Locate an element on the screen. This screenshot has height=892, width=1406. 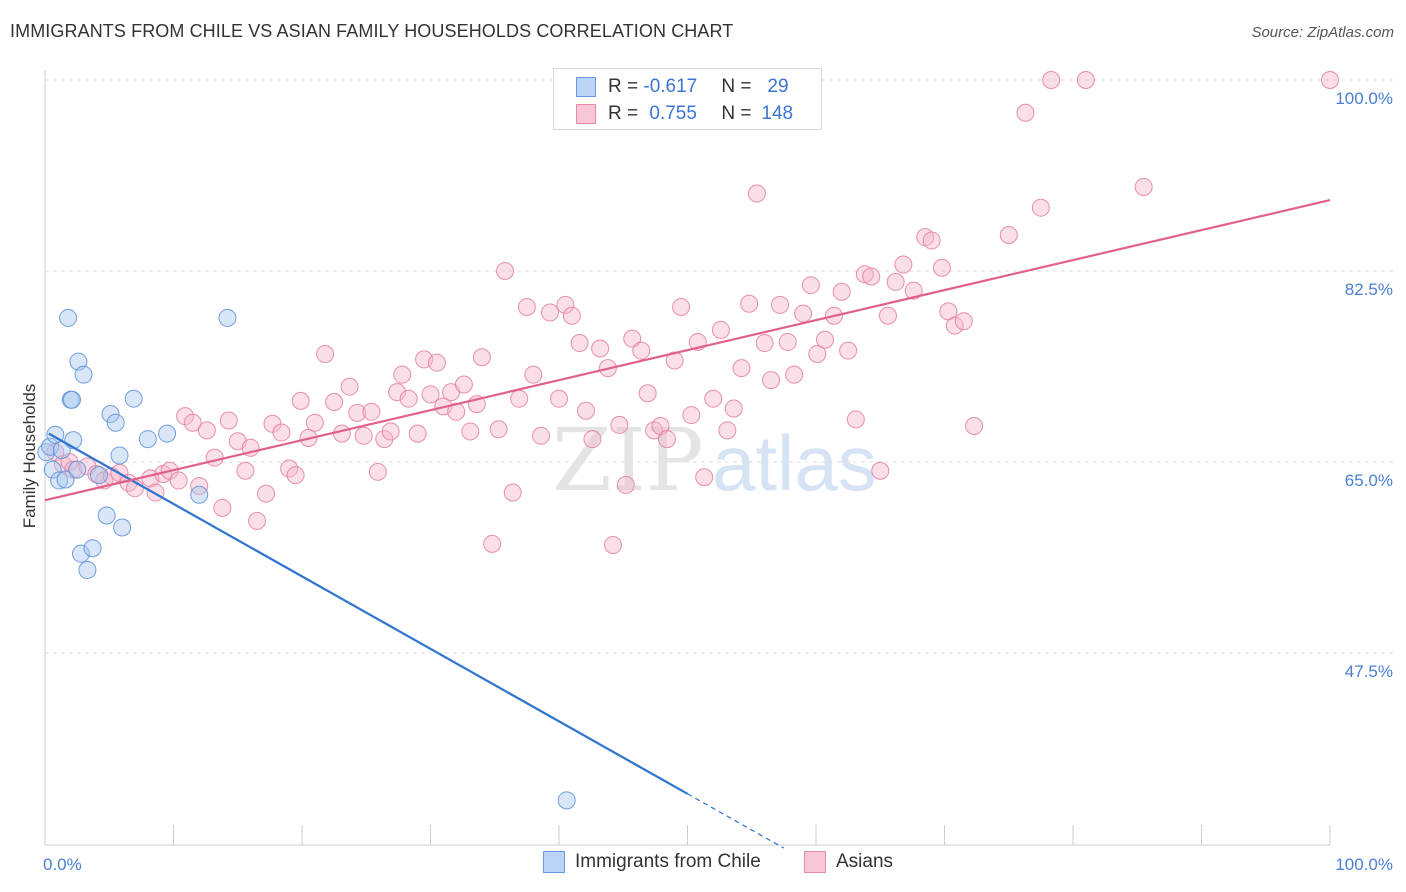
legend-swatch-blue is located at coordinates (586, 87).